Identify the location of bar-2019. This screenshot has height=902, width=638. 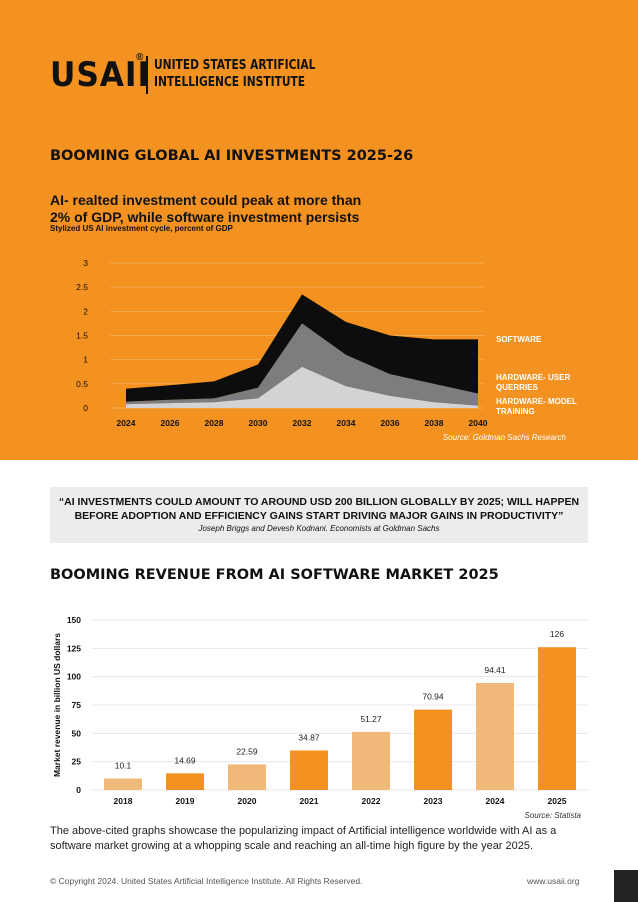
(185, 781).